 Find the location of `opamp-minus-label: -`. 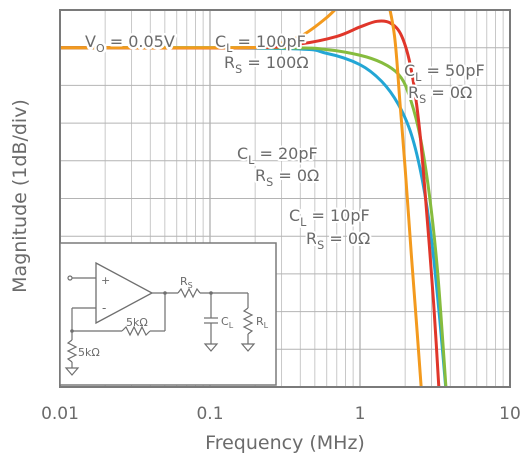

opamp-minus-label: - is located at coordinates (104, 308).